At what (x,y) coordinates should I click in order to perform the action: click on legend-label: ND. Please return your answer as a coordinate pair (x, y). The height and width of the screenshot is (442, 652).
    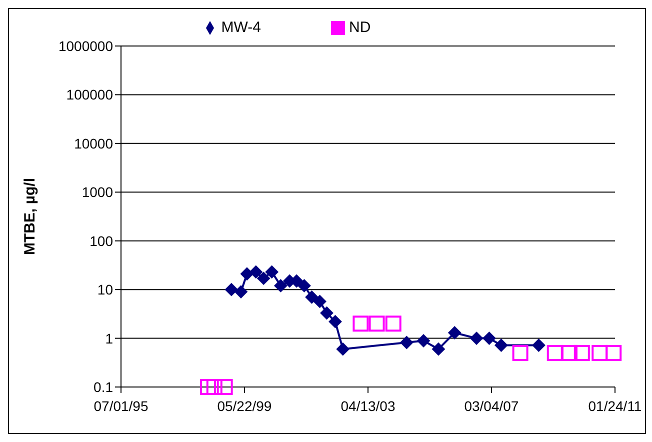
    Looking at the image, I should click on (360, 27).